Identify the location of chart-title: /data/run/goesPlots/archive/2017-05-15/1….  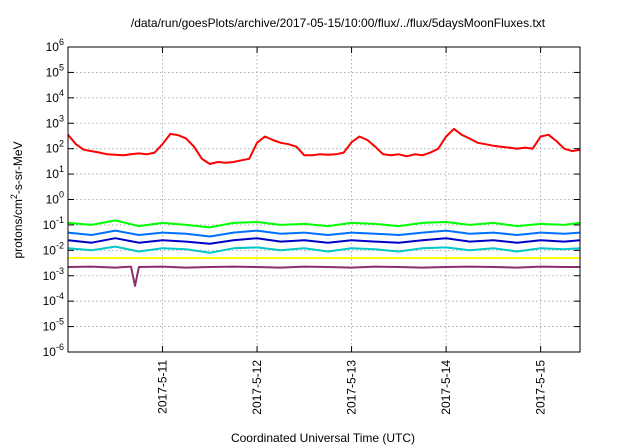
(338, 23).